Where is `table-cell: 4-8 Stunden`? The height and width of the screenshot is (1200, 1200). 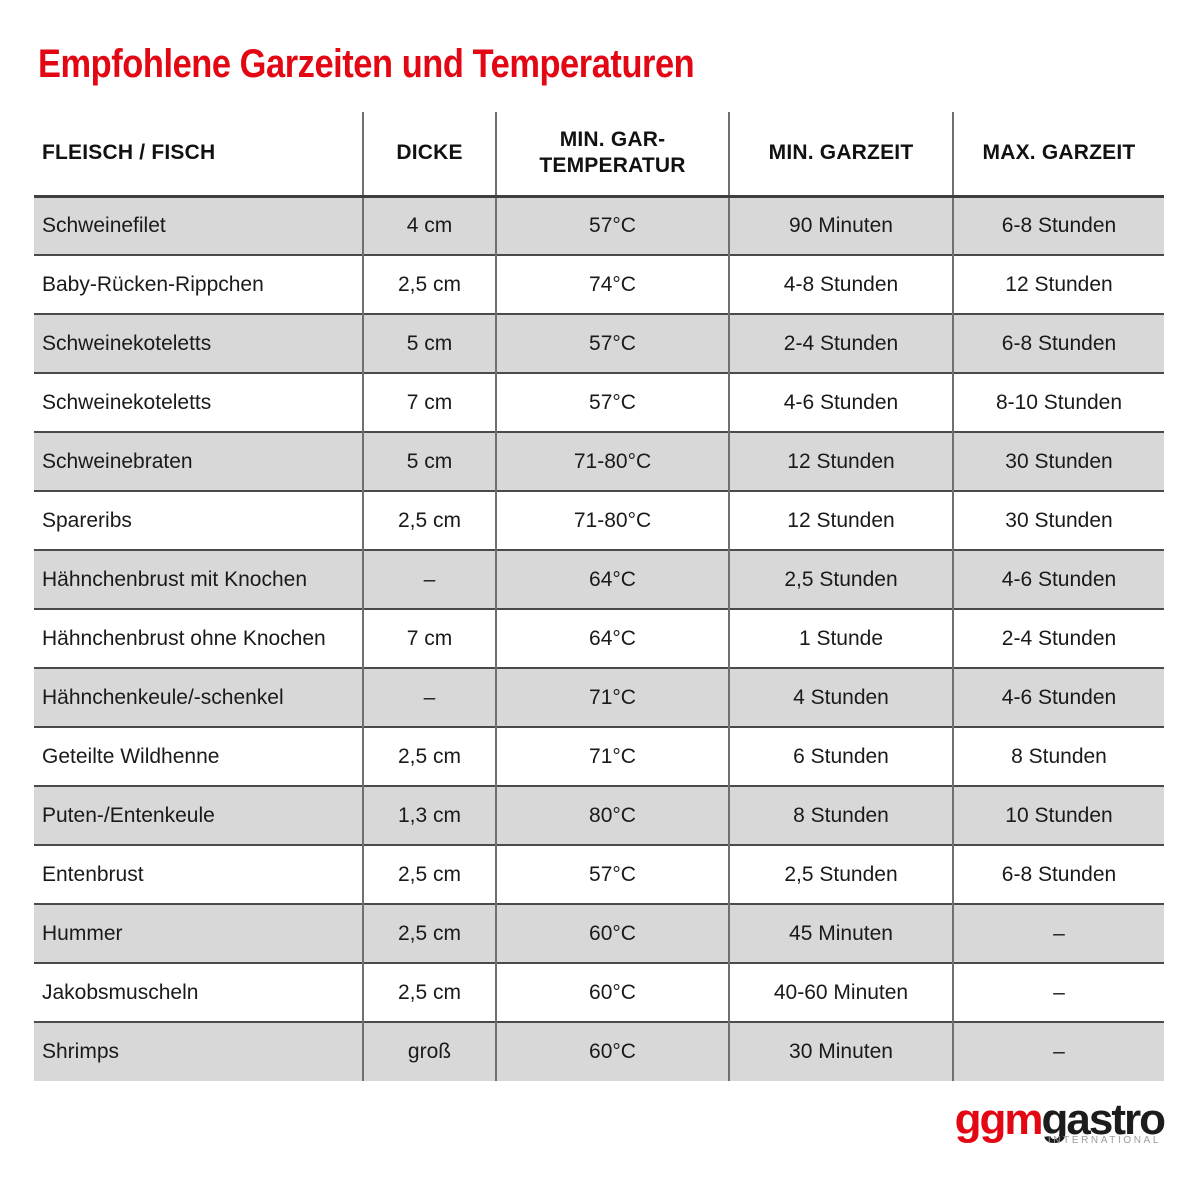
table-cell: 4-8 Stunden is located at coordinates (840, 284).